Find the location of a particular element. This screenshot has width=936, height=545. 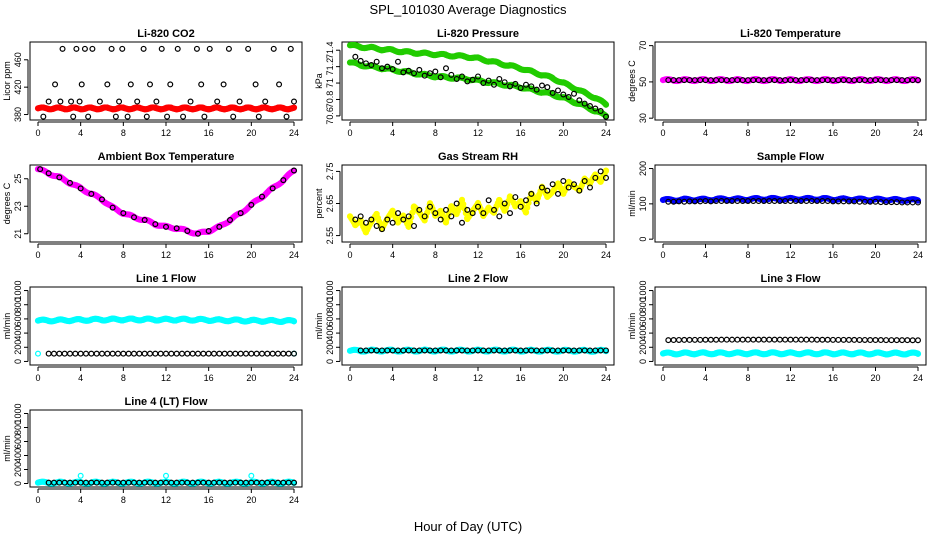

panel-title: Sample Flow is located at coordinates (791, 157).